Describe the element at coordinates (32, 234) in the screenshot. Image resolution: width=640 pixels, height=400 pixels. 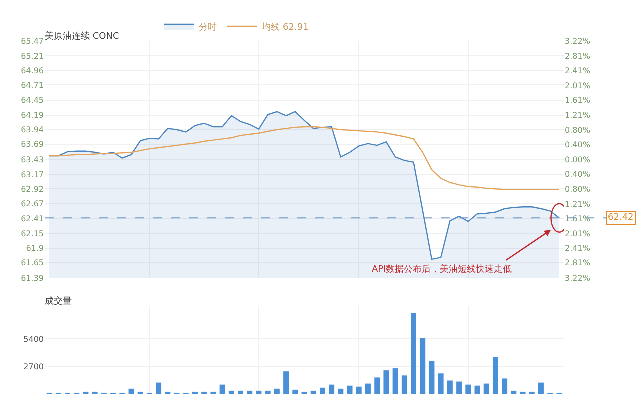
I see `y-tick-label: 62.15` at that location.